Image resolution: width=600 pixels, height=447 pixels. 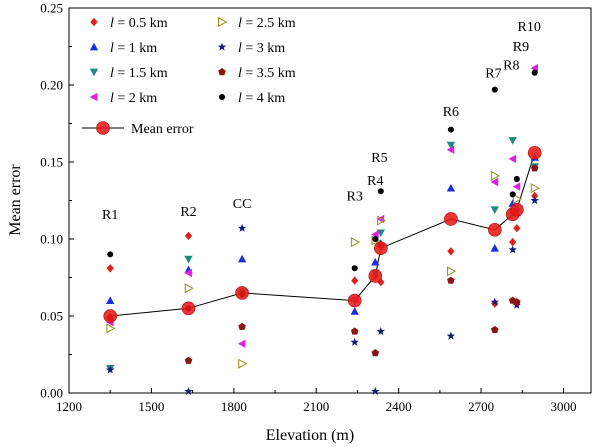 What do you see at coordinates (69, 406) in the screenshot?
I see `x-tick-label: 1200` at bounding box center [69, 406].